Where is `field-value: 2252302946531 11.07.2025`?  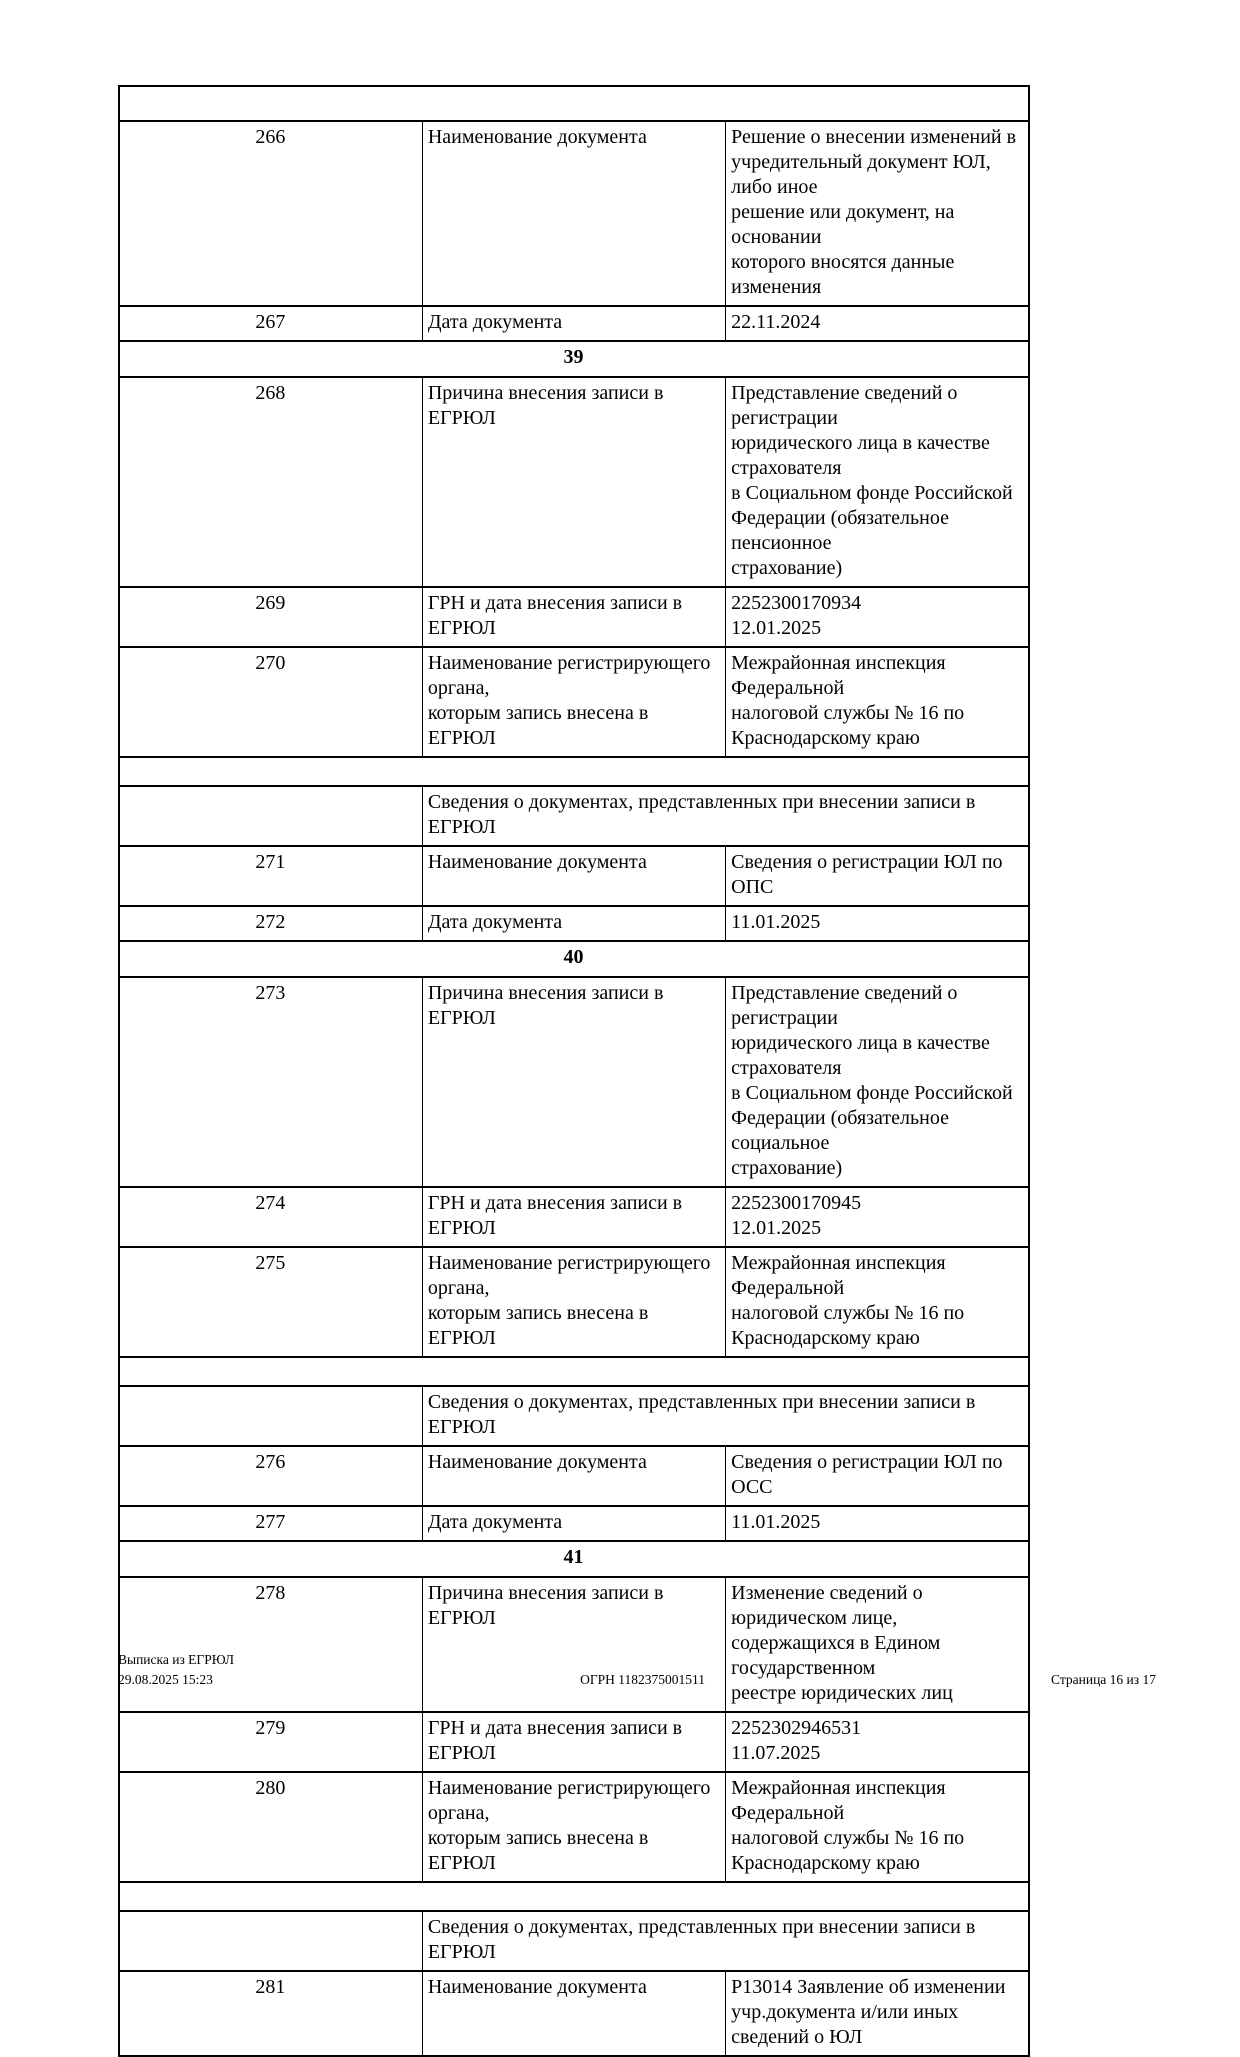 field-value: 2252302946531 11.07.2025 is located at coordinates (877, 1742).